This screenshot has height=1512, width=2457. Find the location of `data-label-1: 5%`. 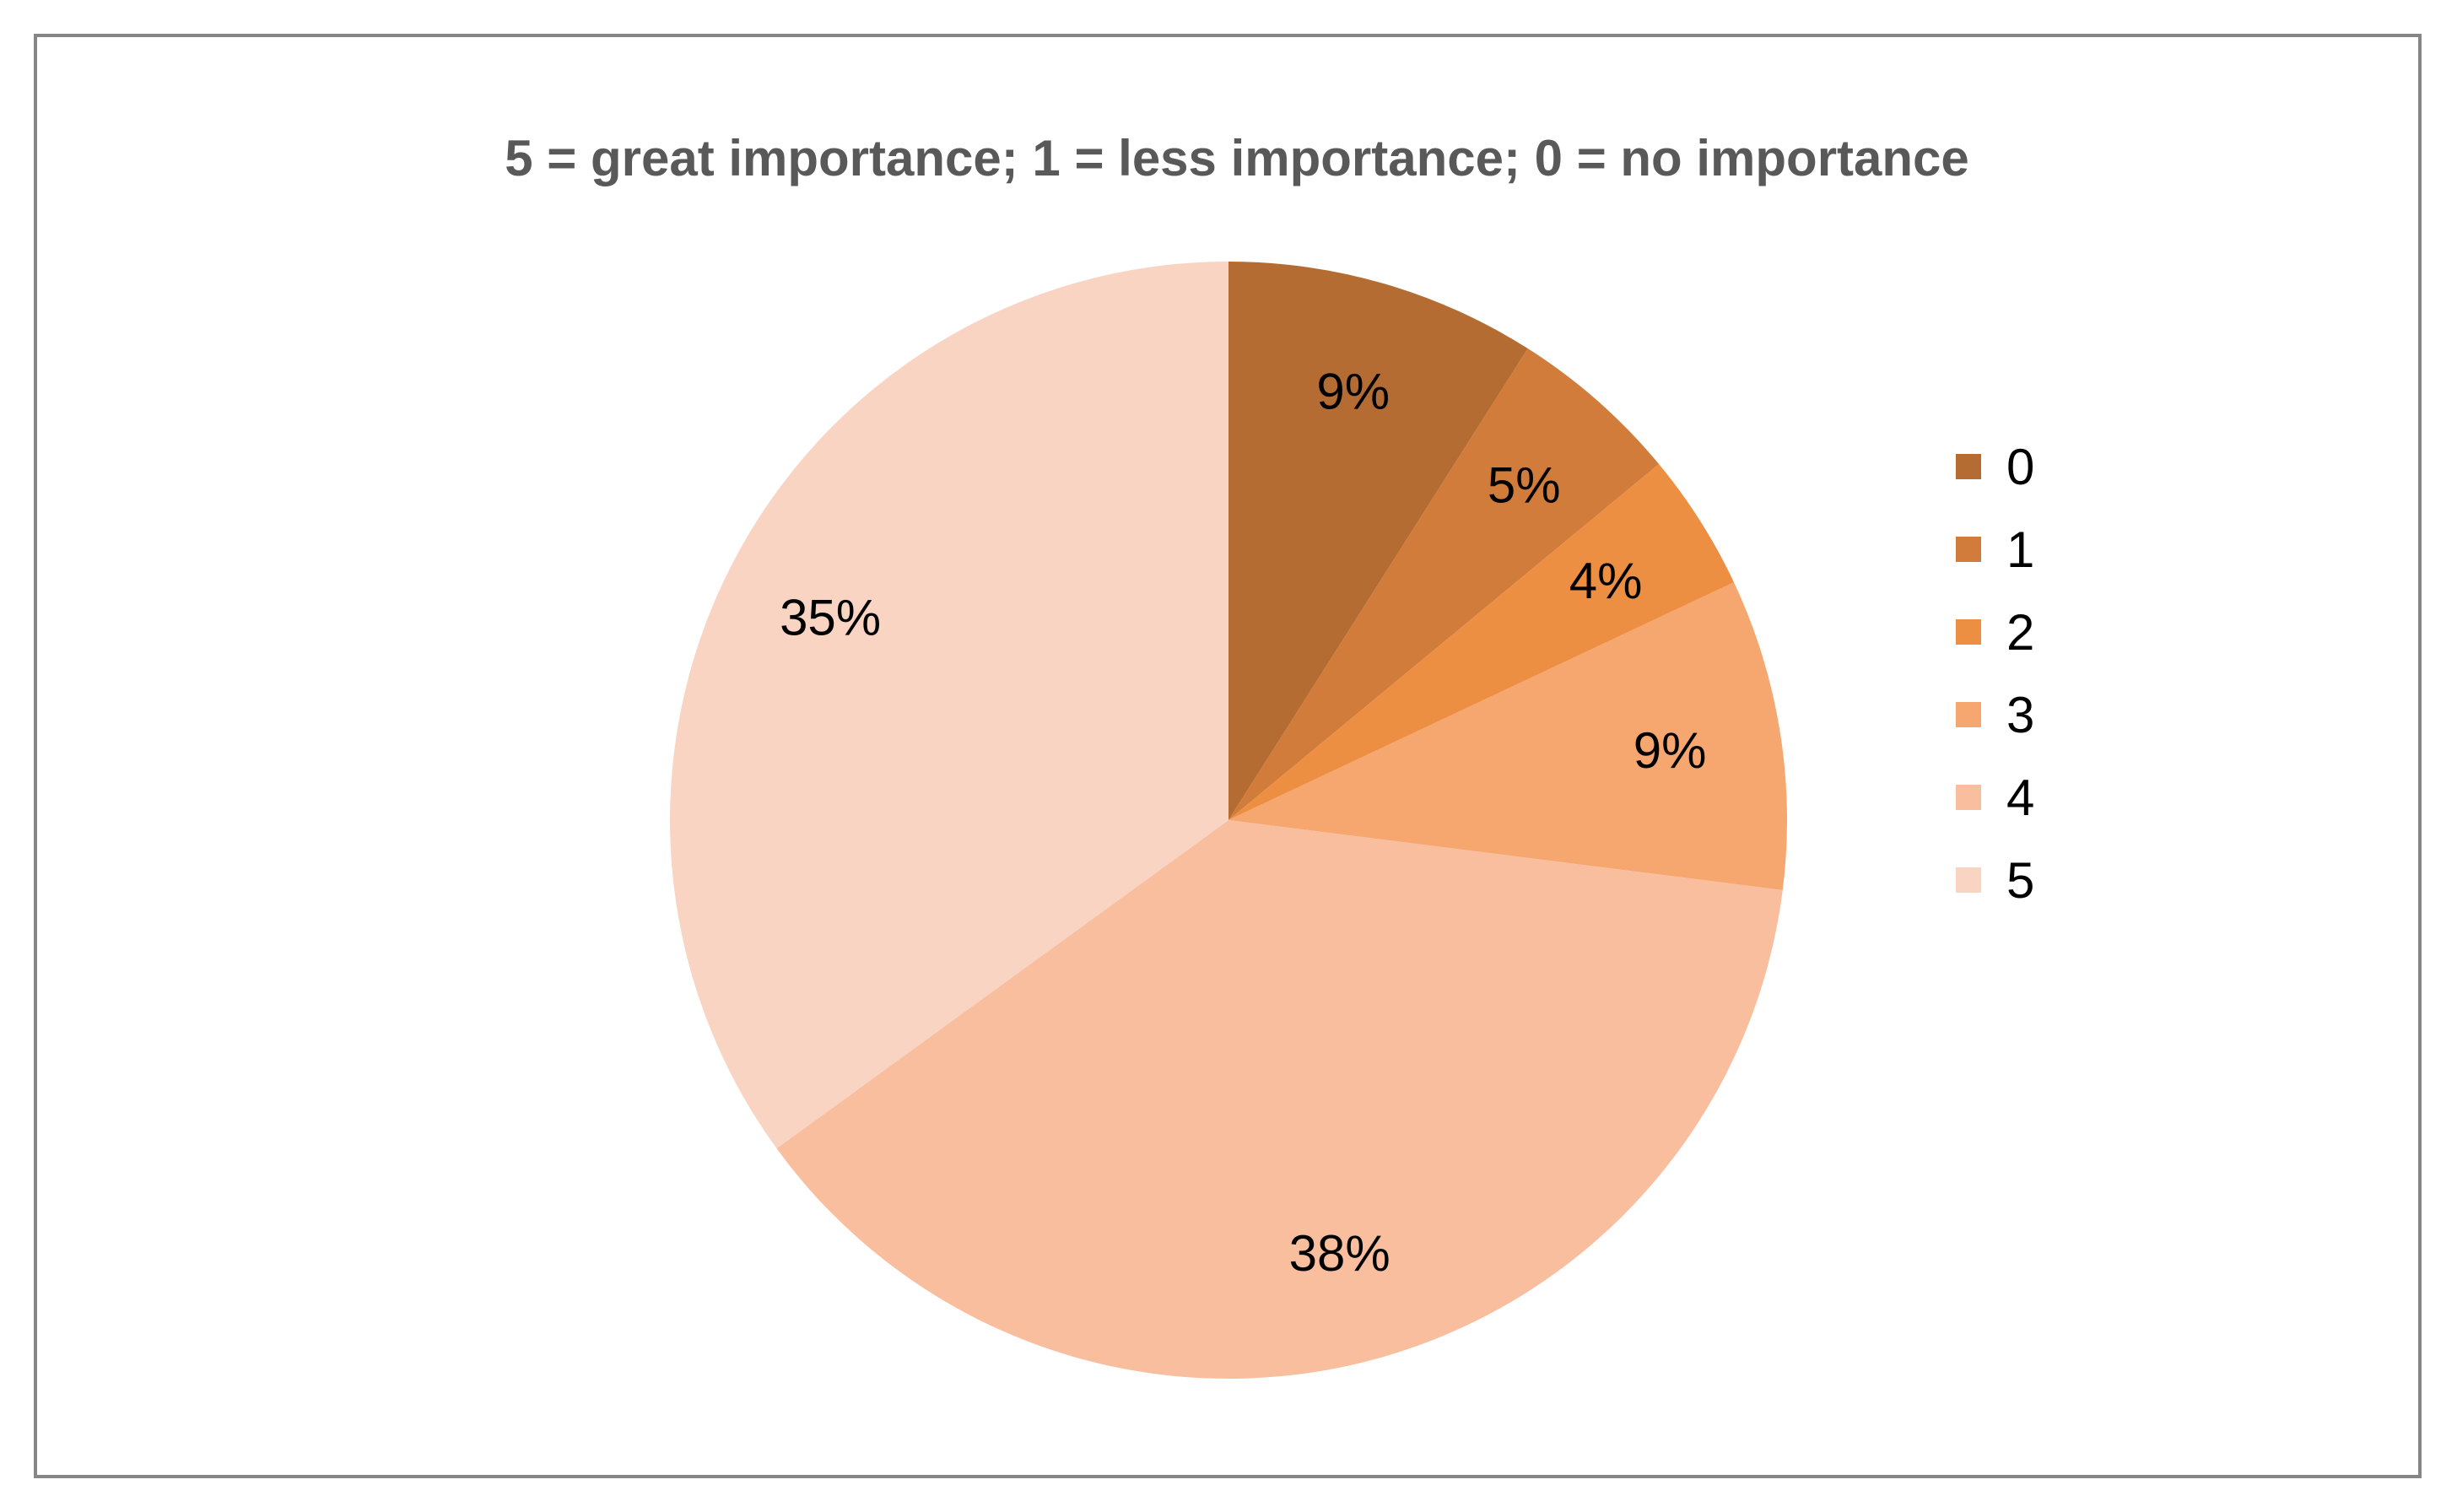

data-label-1: 5% is located at coordinates (1524, 485).